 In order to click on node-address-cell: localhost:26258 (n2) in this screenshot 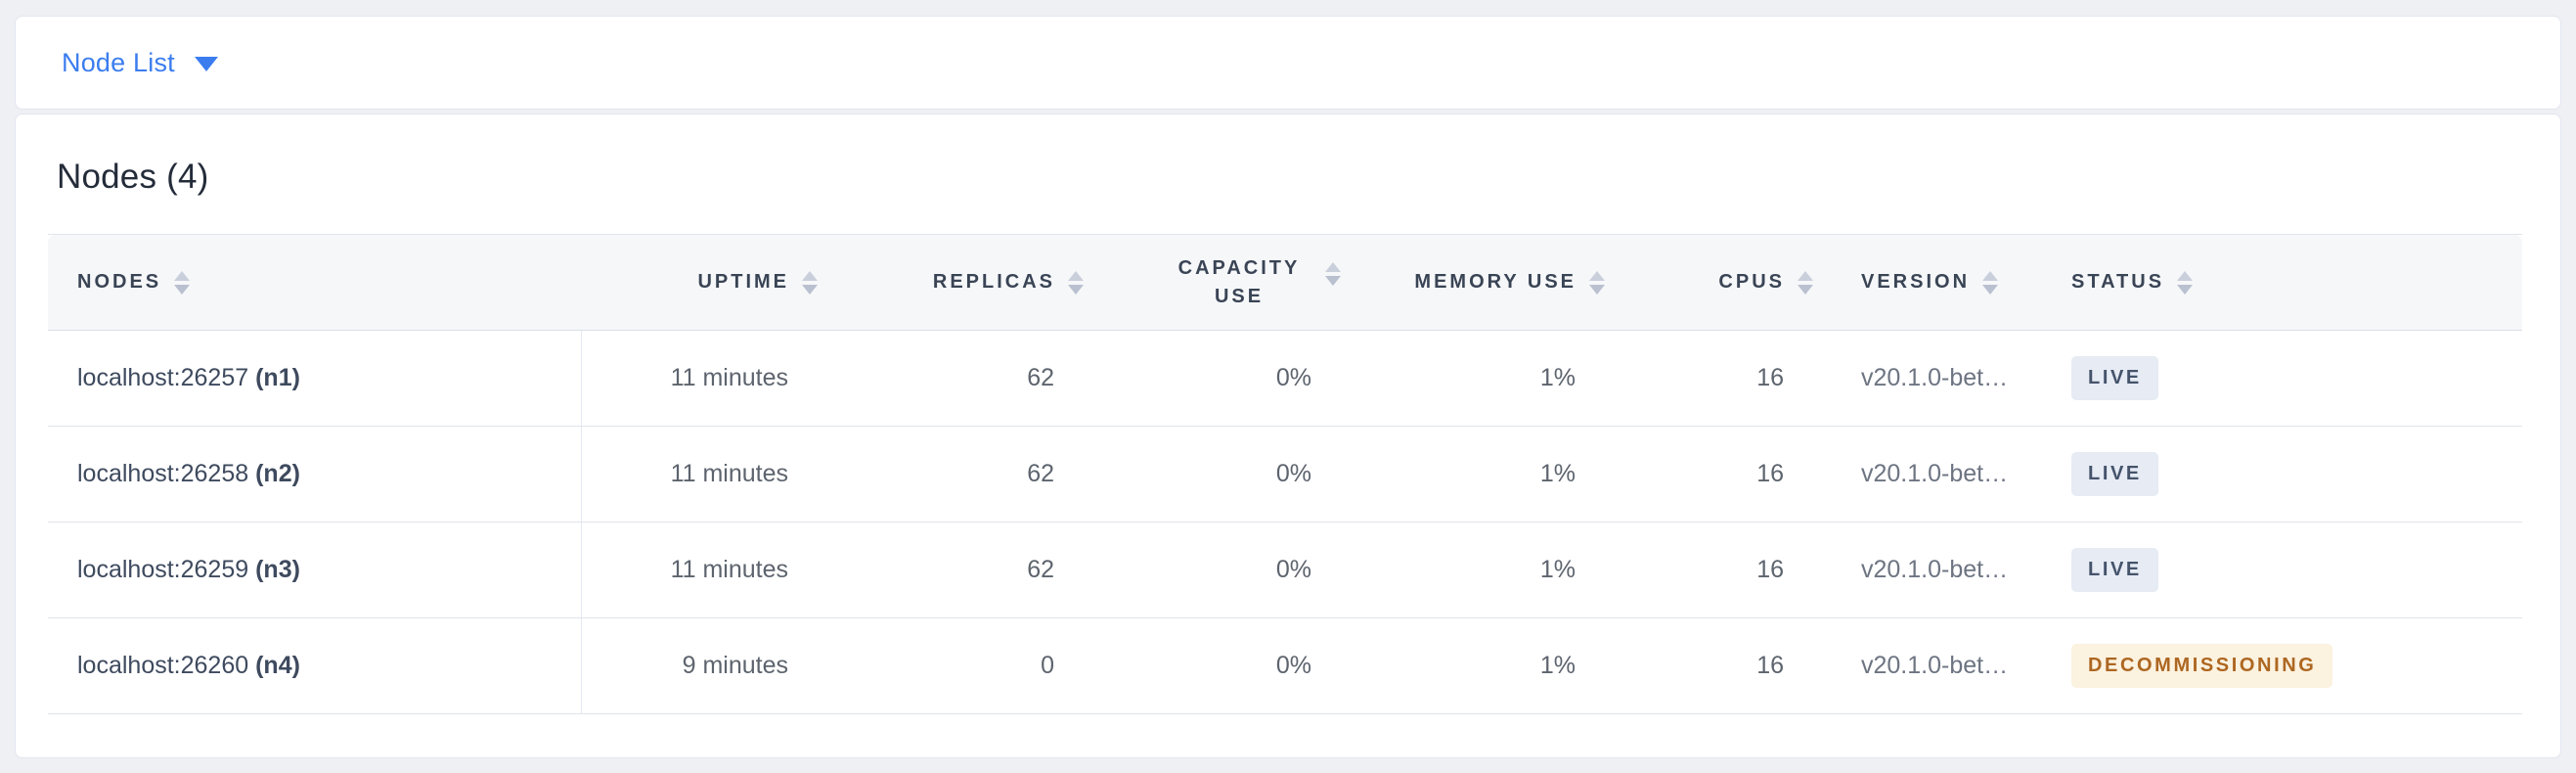, I will do `click(315, 474)`.